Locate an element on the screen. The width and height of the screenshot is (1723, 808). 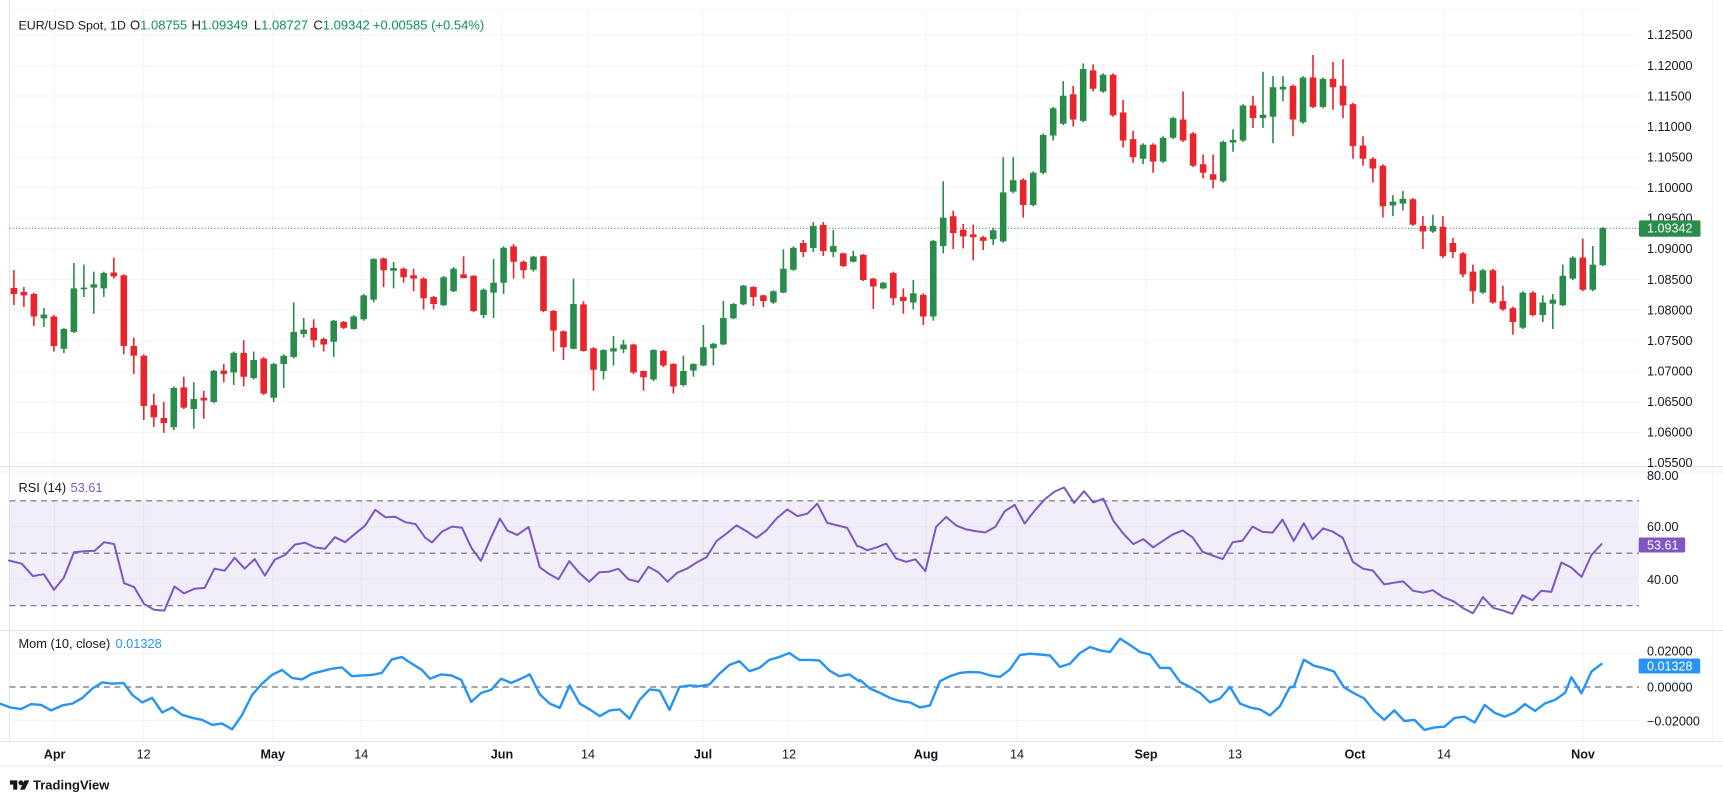
svg-text: 1.11000 is located at coordinates (1669, 127).